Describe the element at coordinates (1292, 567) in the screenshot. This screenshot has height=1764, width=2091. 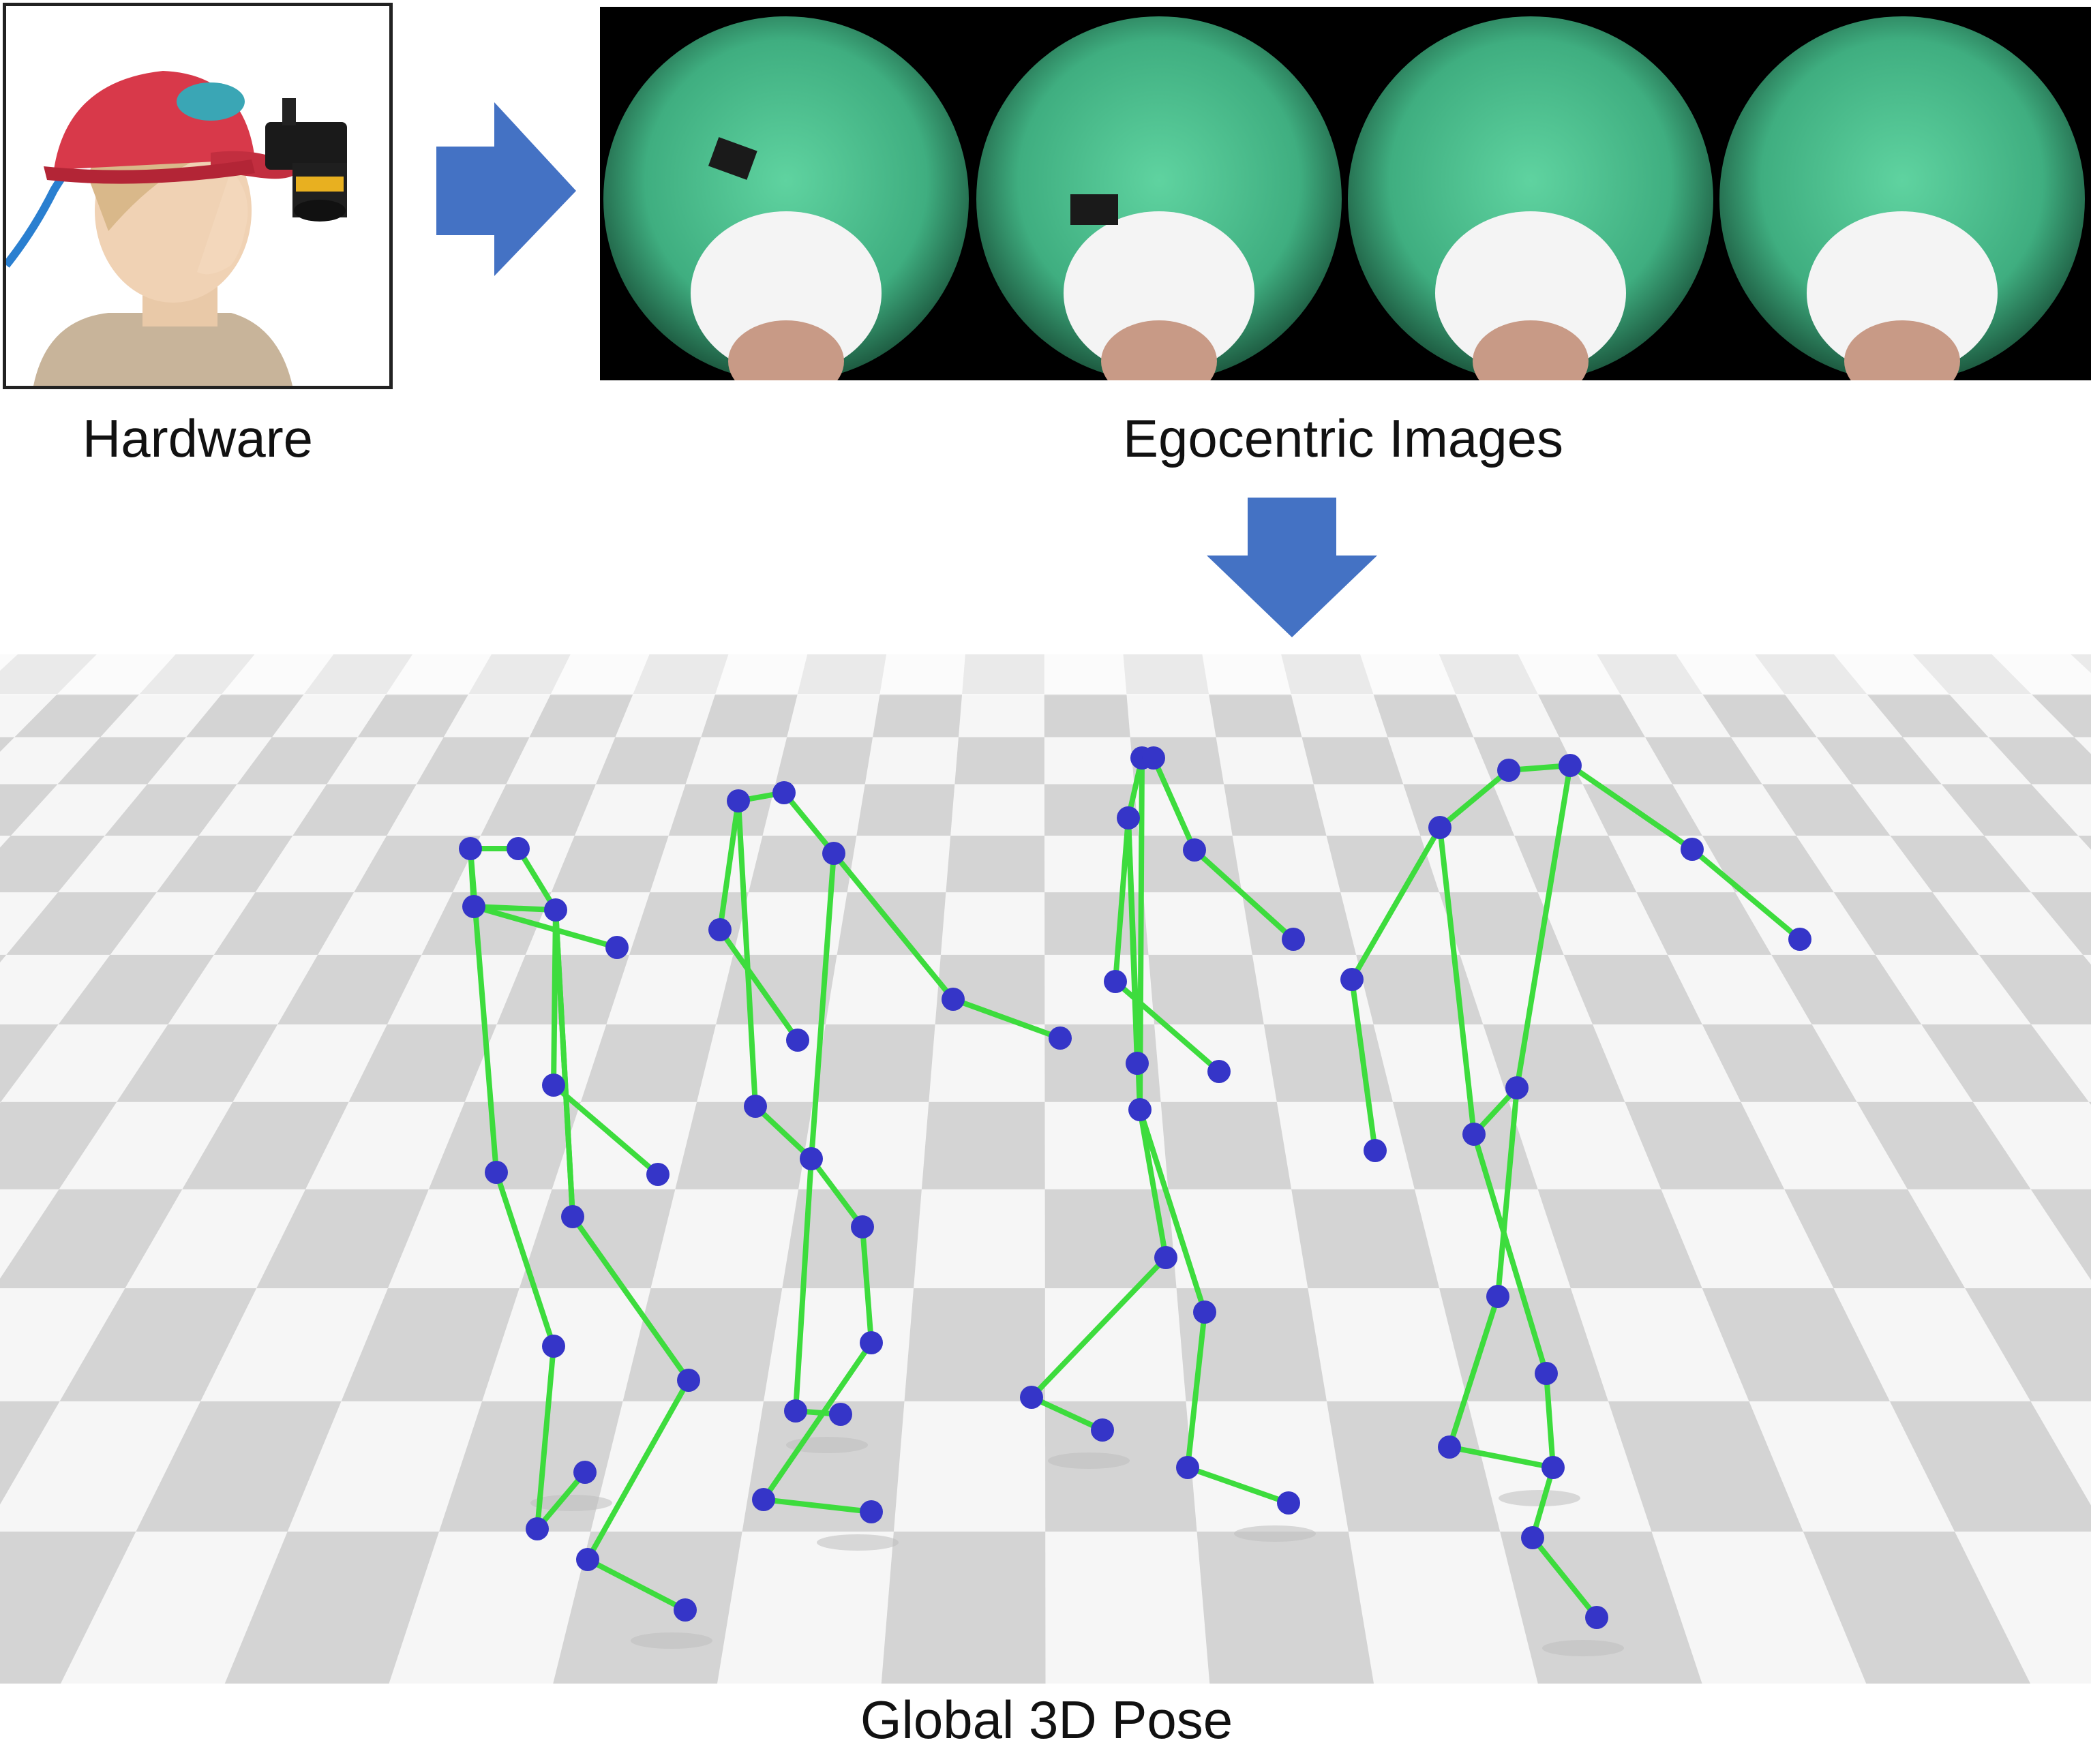
I see `down-arrow-icon` at that location.